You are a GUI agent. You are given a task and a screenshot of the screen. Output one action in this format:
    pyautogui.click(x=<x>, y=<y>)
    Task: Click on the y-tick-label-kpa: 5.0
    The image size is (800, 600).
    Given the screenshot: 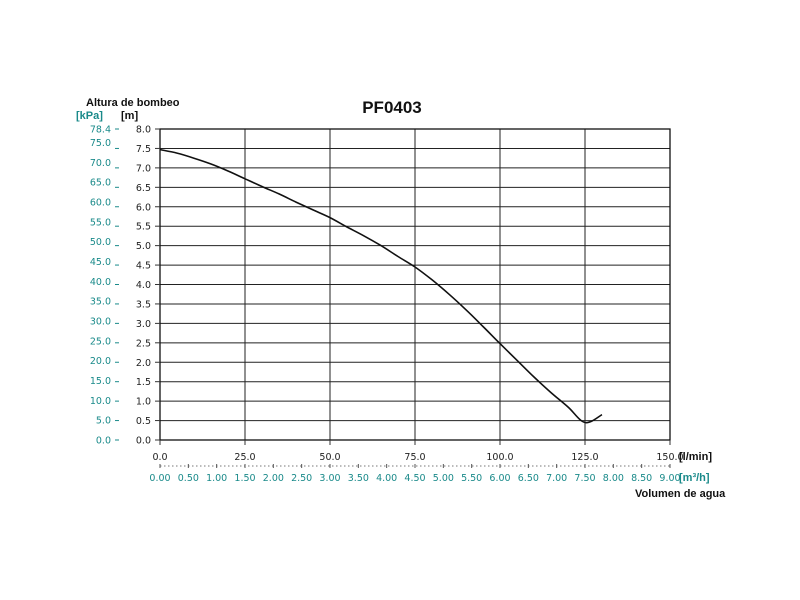 What is the action you would take?
    pyautogui.click(x=103, y=421)
    